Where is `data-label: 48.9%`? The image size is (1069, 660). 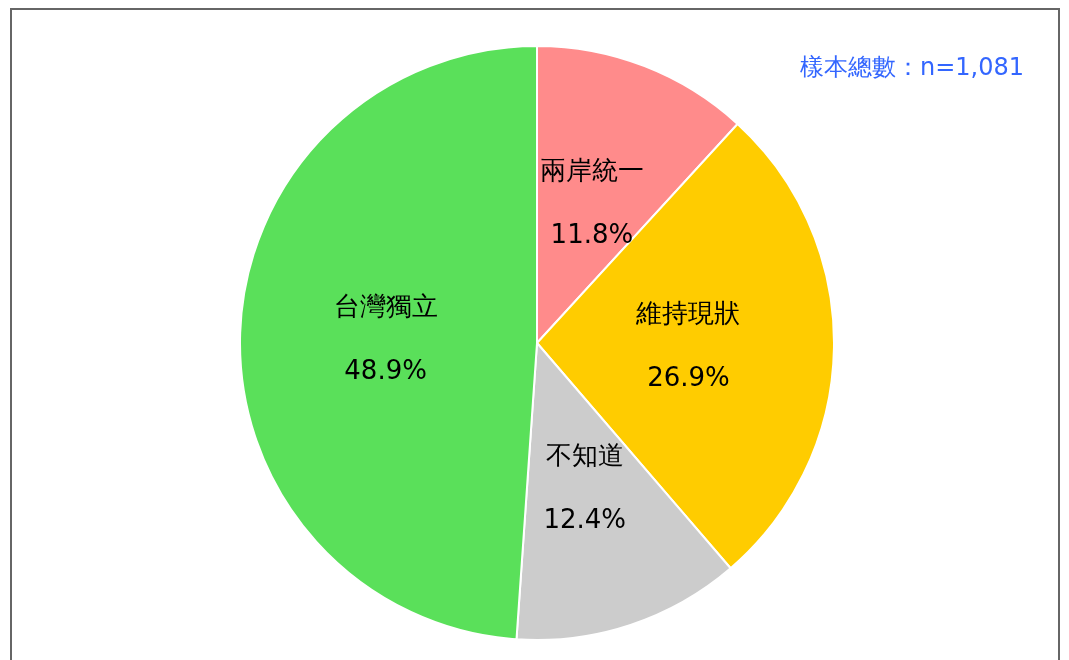 data-label: 48.9% is located at coordinates (385, 369).